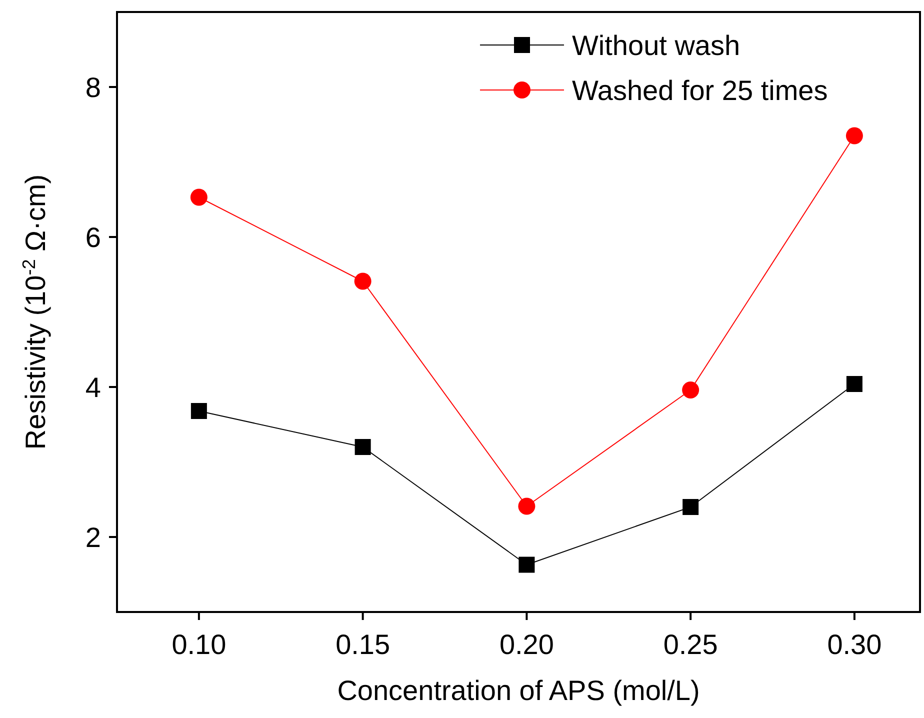 The image size is (924, 718). I want to click on legend-label: Washed for 25 times, so click(700, 90).